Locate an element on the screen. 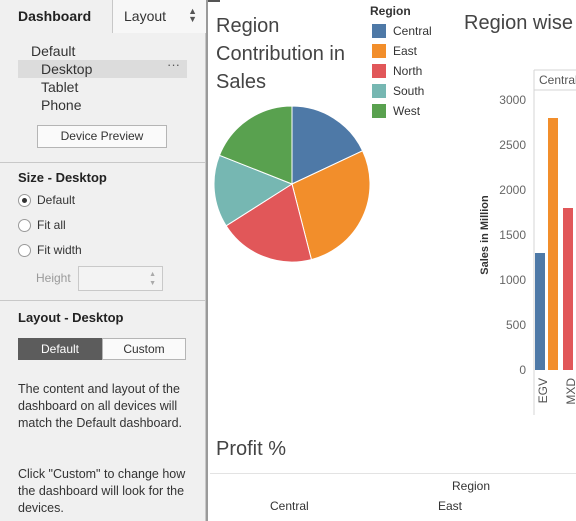  pie-slice-north is located at coordinates (269, 223).